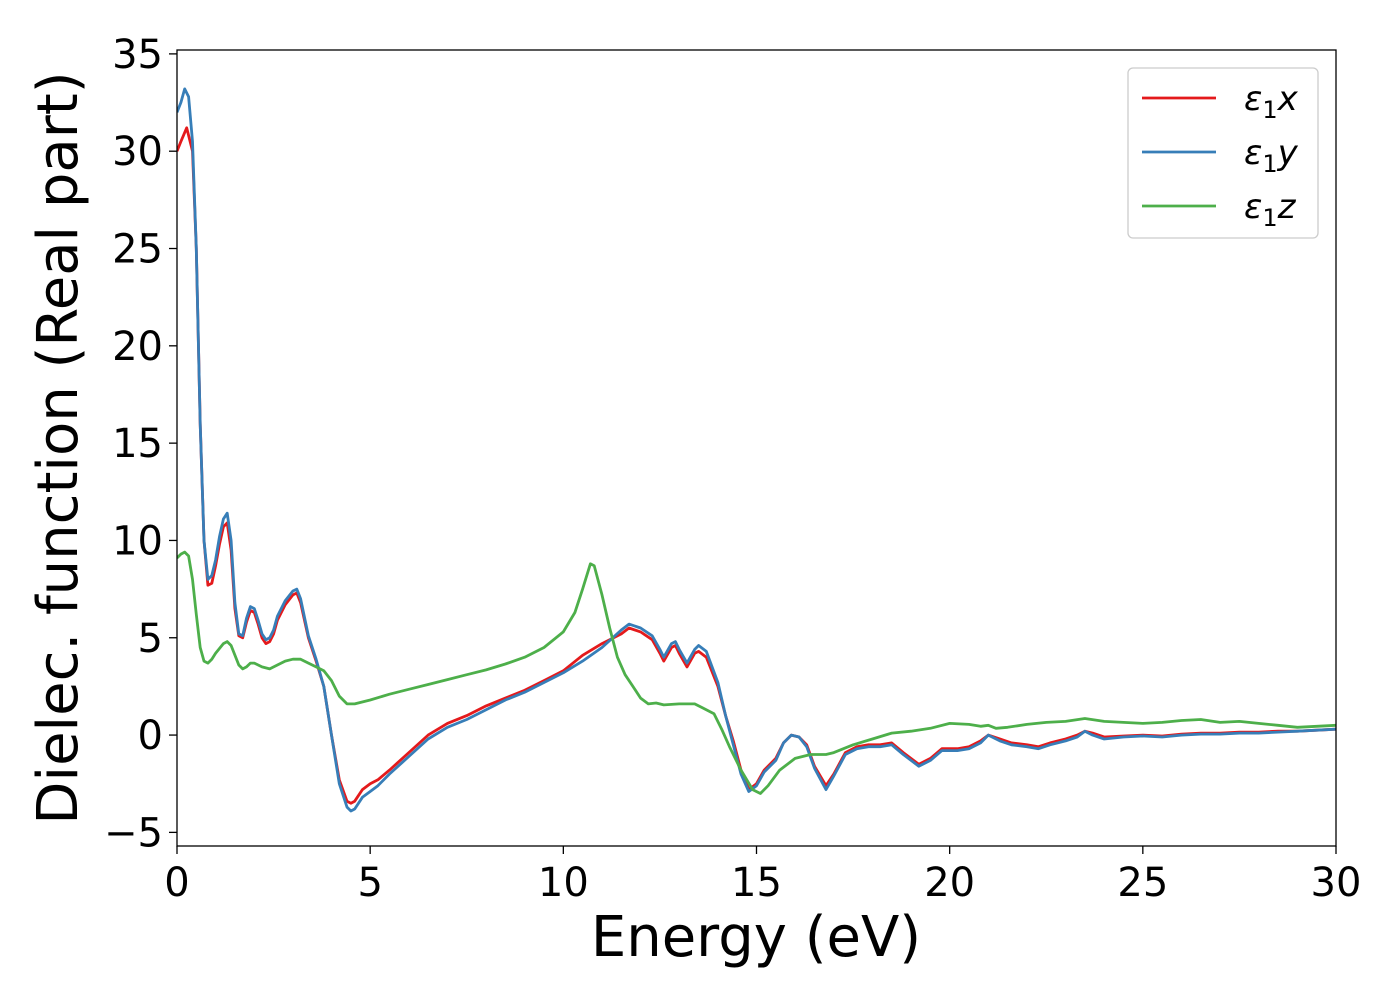 The image size is (1400, 1000). I want to click on y-ticks: −5 0 5 10 15 20 25 30 35, so click(140, 444).